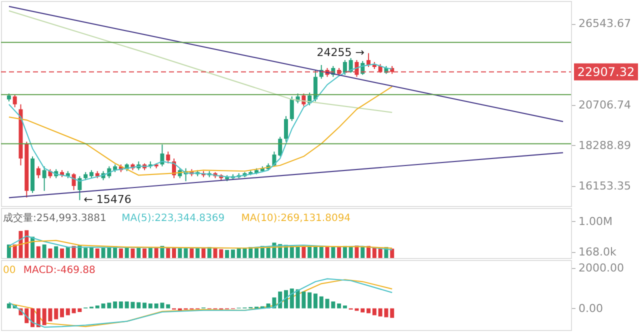 Image resolution: width=640 pixels, height=333 pixels. I want to click on y-tick-label: 18288.89, so click(604, 145).